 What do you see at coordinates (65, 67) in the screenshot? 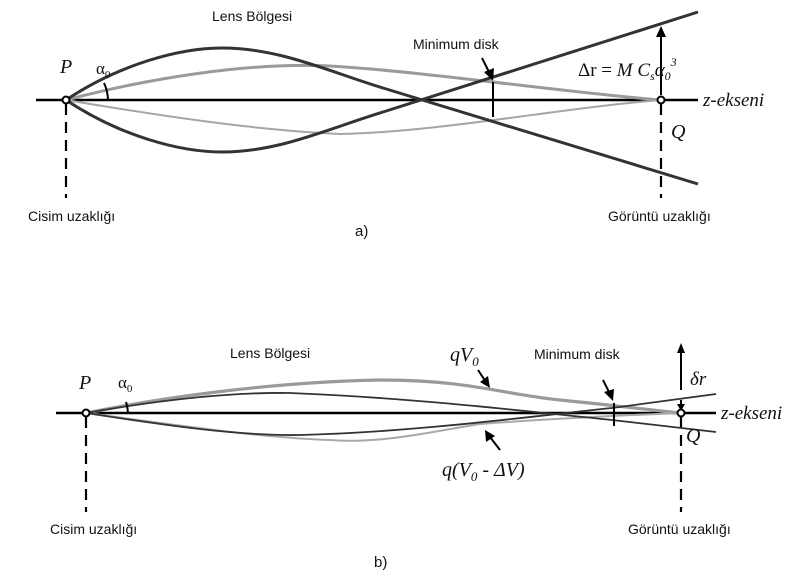
I see `point-p-label-a: P` at bounding box center [65, 67].